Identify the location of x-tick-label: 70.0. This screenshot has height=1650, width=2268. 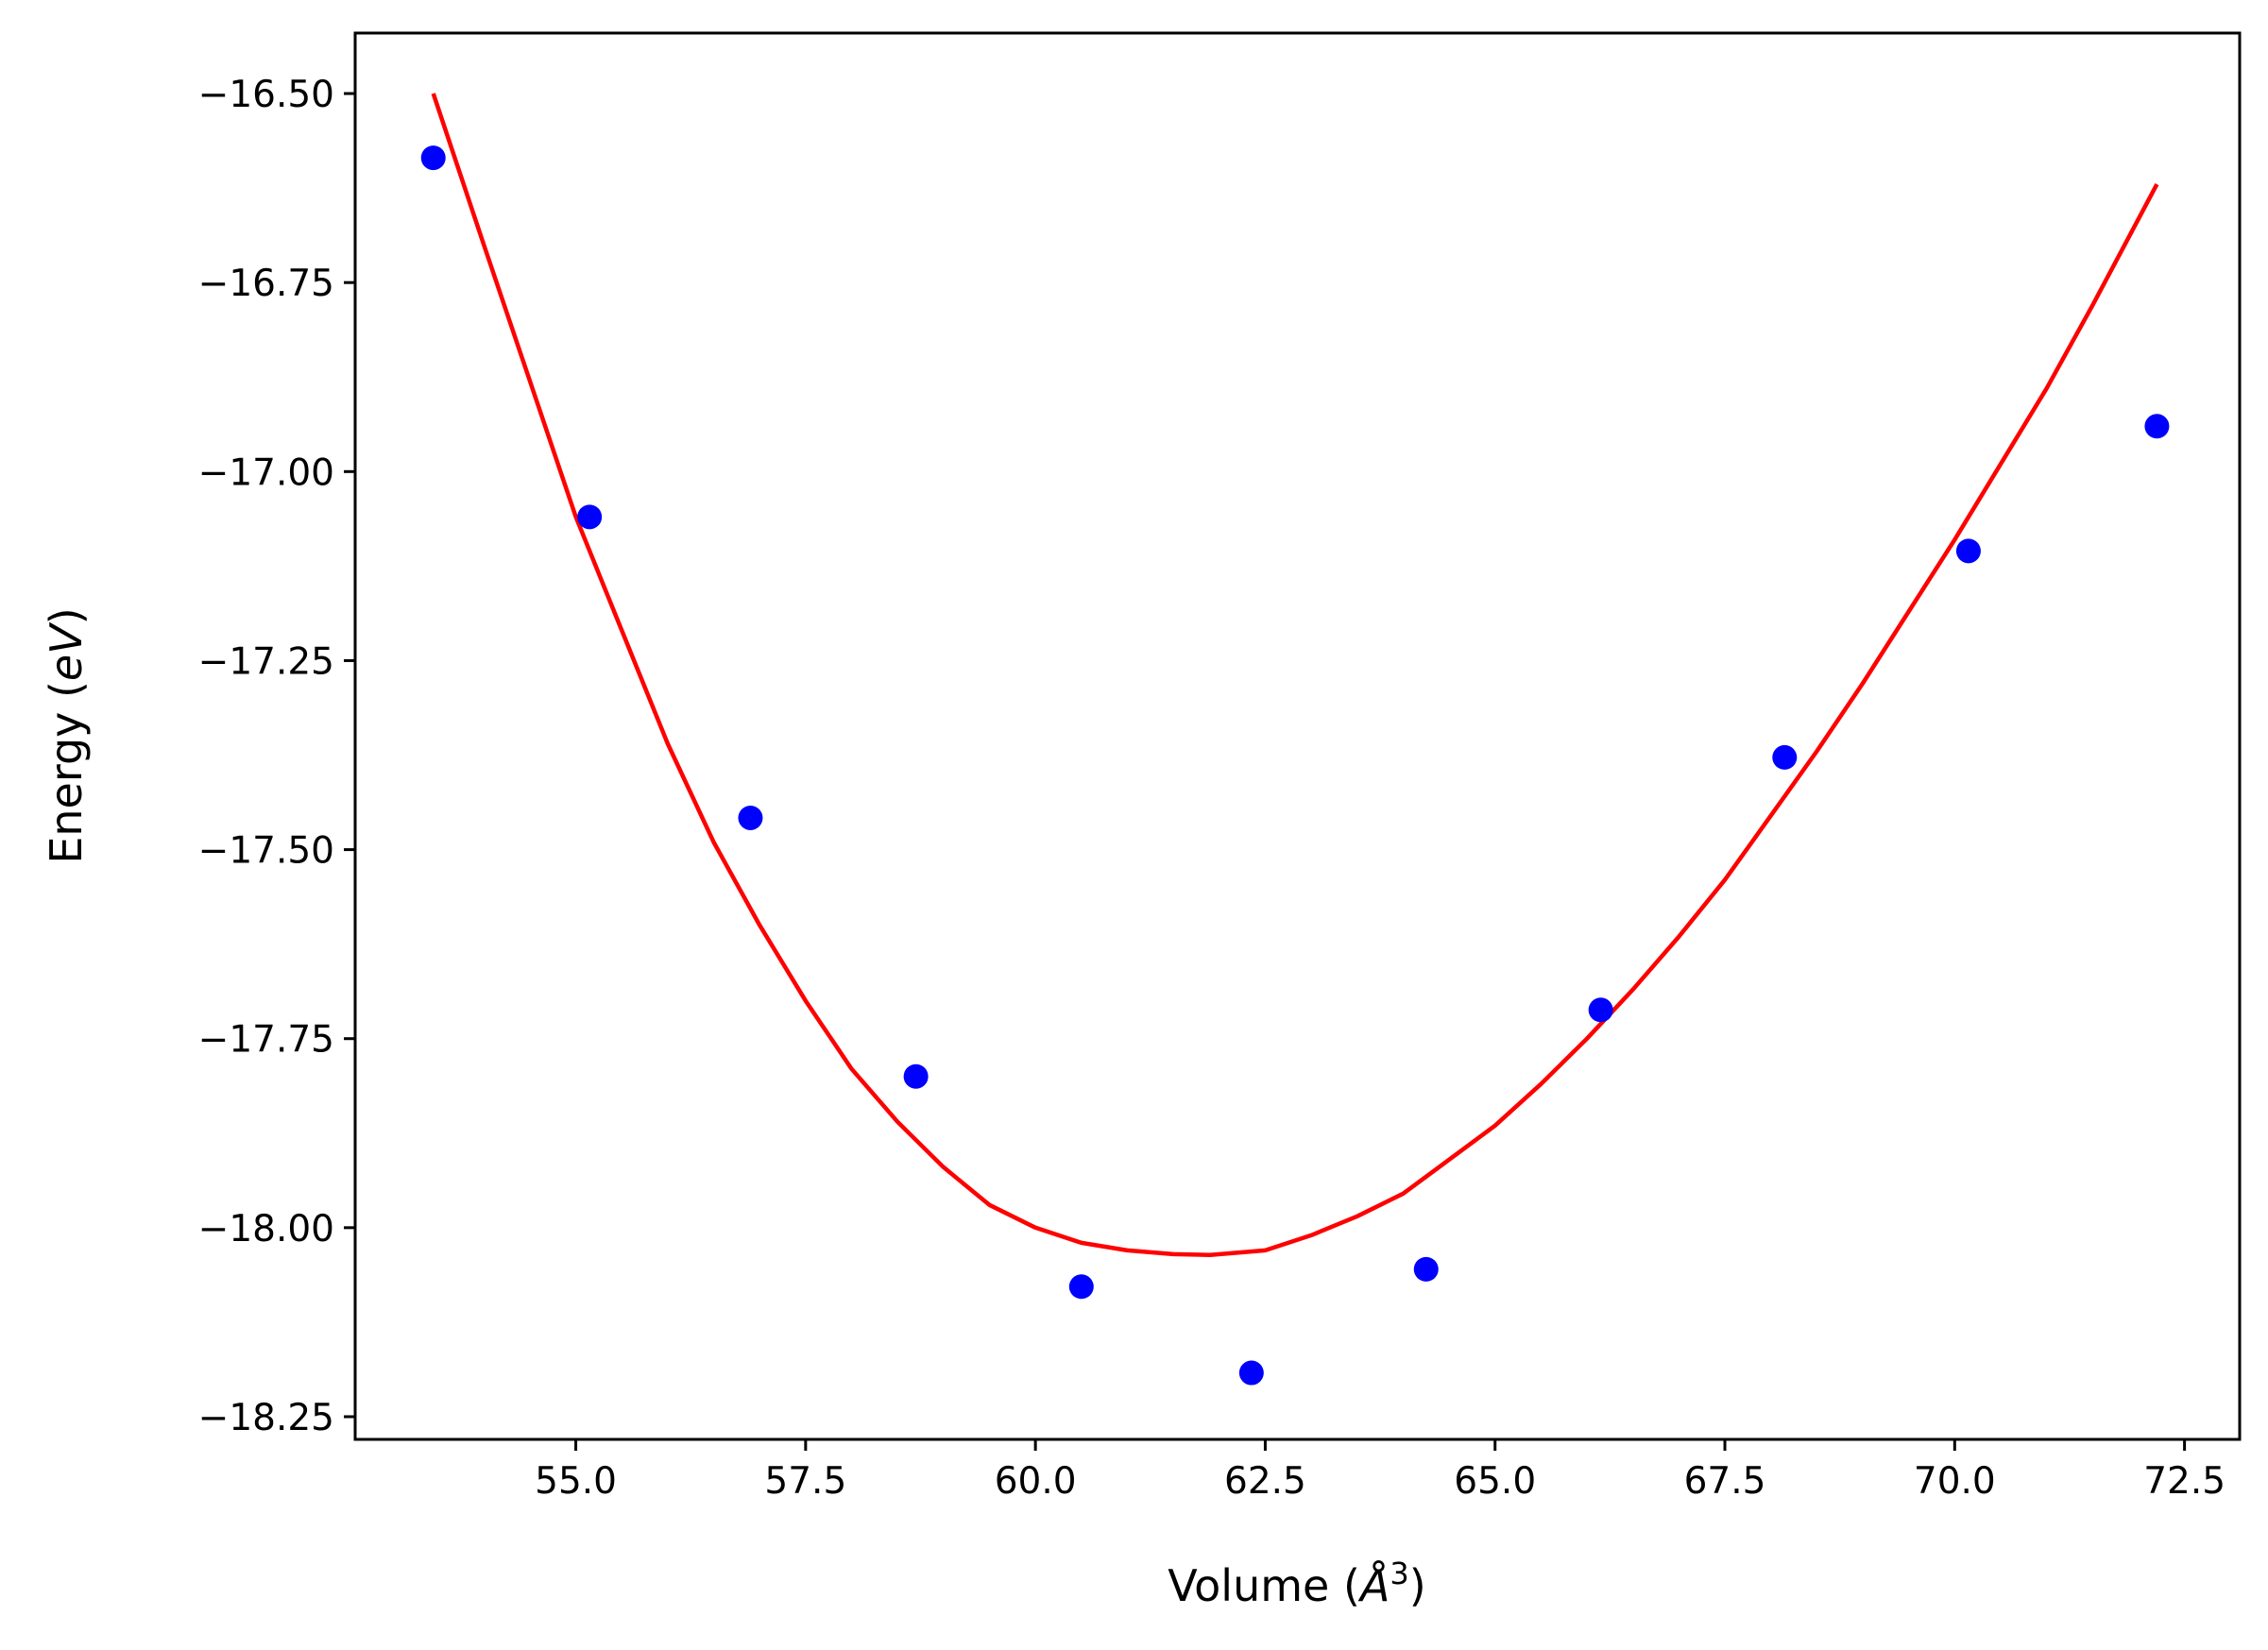
(1955, 1481).